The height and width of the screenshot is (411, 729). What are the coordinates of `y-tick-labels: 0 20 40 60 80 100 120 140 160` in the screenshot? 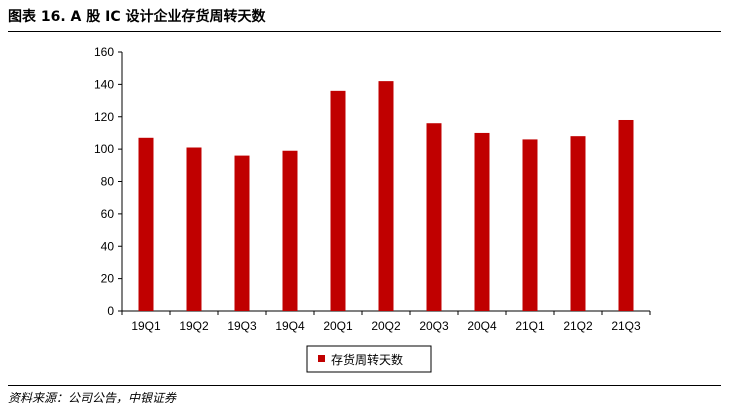 It's located at (104, 181).